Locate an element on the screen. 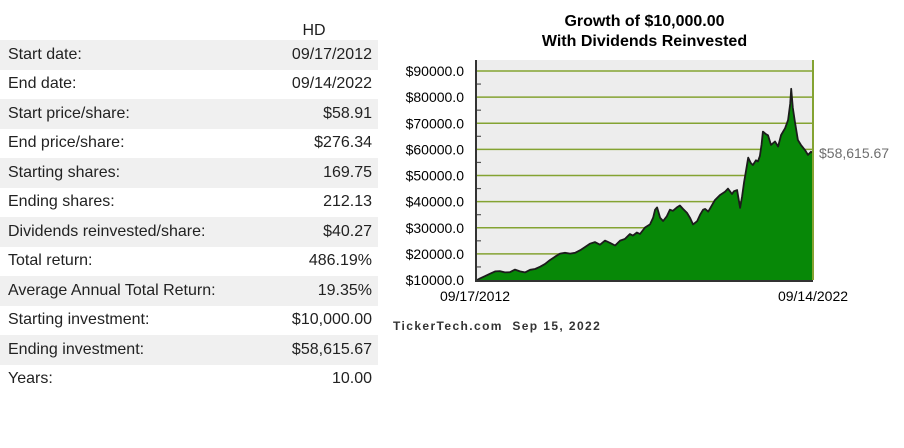 The image size is (904, 448). row-value: 19.35% is located at coordinates (344, 290).